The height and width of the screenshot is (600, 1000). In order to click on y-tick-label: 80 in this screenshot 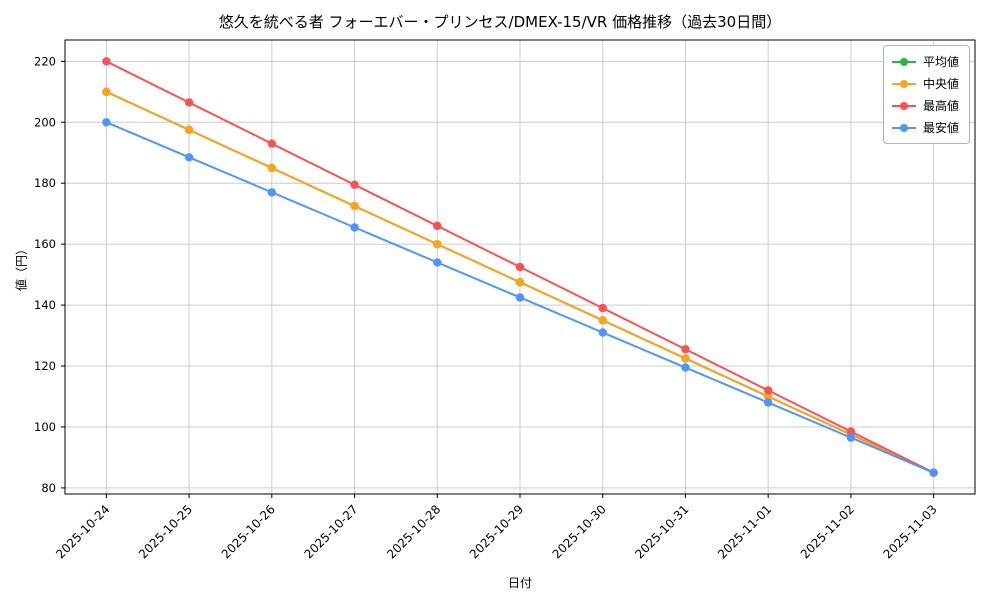, I will do `click(48, 488)`.